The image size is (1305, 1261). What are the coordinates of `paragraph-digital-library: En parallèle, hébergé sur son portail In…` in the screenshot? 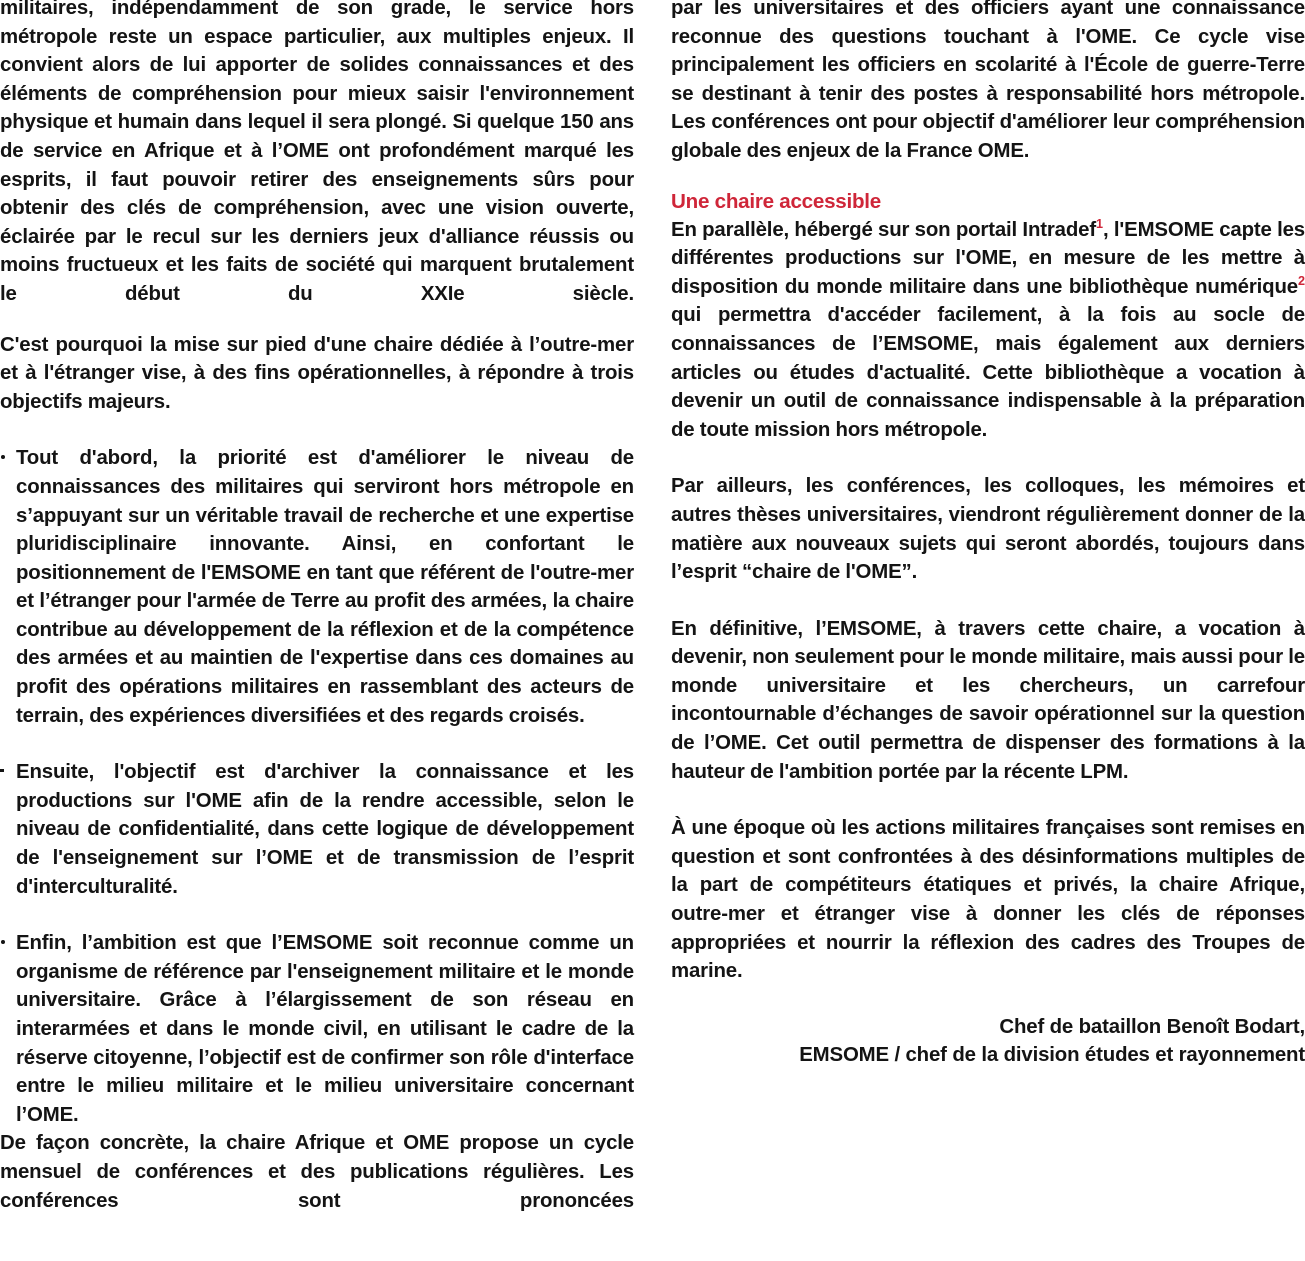 It's located at (988, 330).